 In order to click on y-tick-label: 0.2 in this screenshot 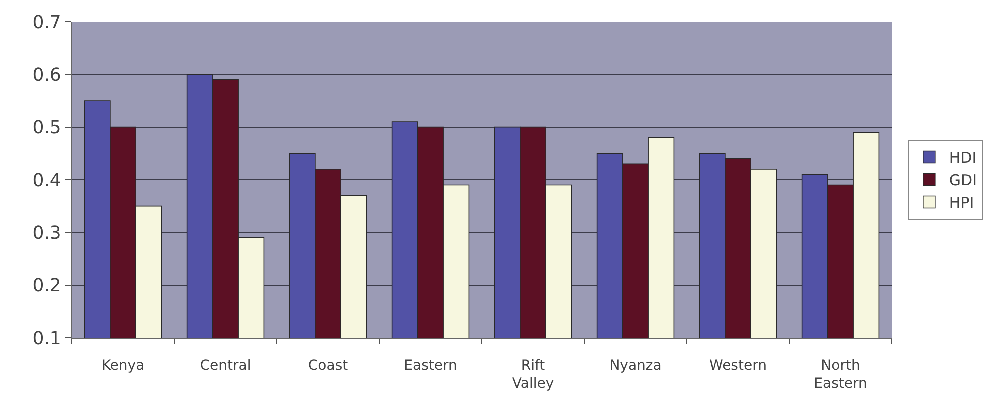, I will do `click(47, 286)`.